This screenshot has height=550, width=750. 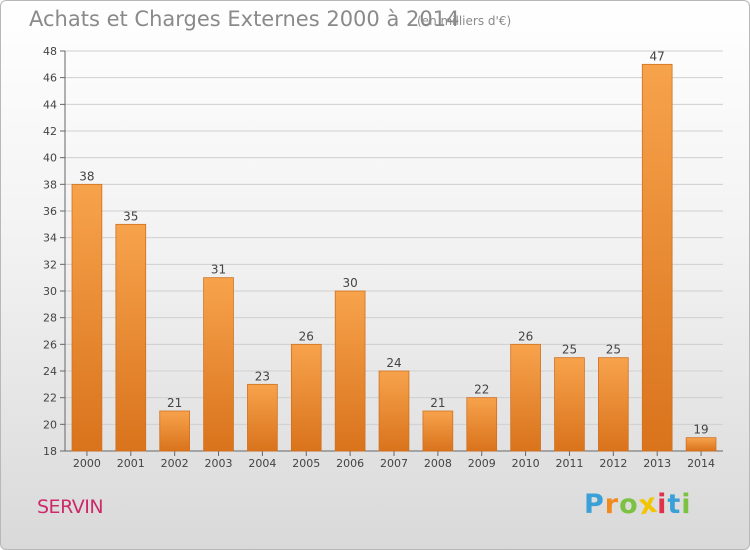 What do you see at coordinates (629, 504) in the screenshot?
I see `logo-letter: o` at bounding box center [629, 504].